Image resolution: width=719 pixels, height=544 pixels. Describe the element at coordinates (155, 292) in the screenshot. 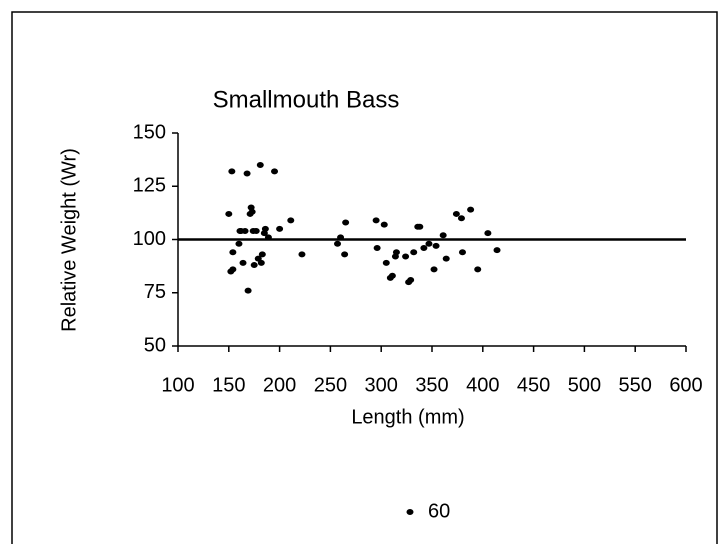

I see `y-tick-label: 75` at that location.